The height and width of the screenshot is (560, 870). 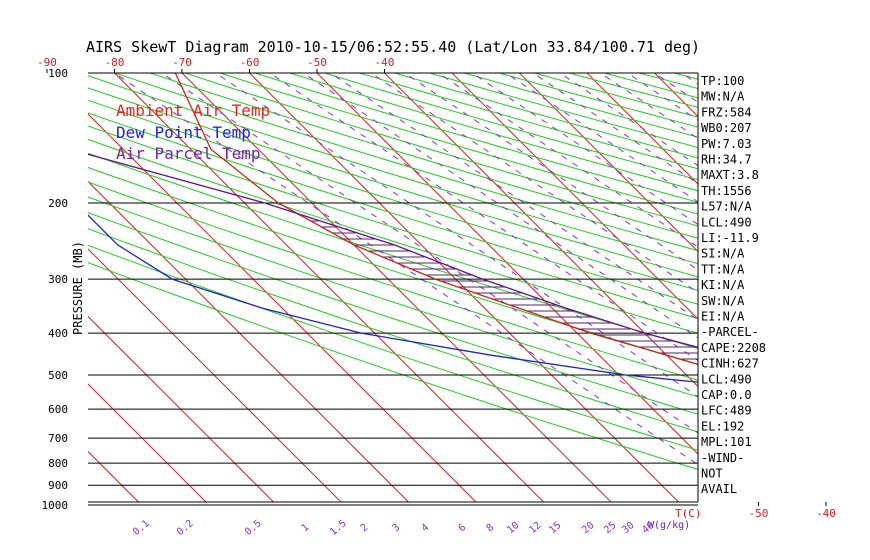 What do you see at coordinates (115, 62) in the screenshot?
I see `top-temp-tick-label: -80` at bounding box center [115, 62].